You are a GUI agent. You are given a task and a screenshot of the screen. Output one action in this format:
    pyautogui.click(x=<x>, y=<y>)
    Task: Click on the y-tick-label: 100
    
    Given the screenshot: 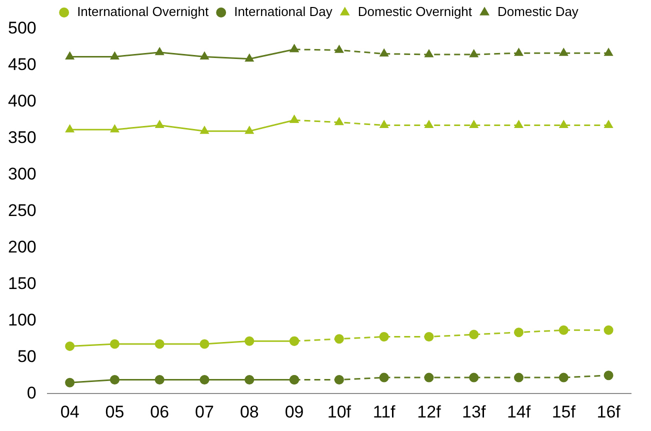 What is the action you would take?
    pyautogui.click(x=22, y=320)
    